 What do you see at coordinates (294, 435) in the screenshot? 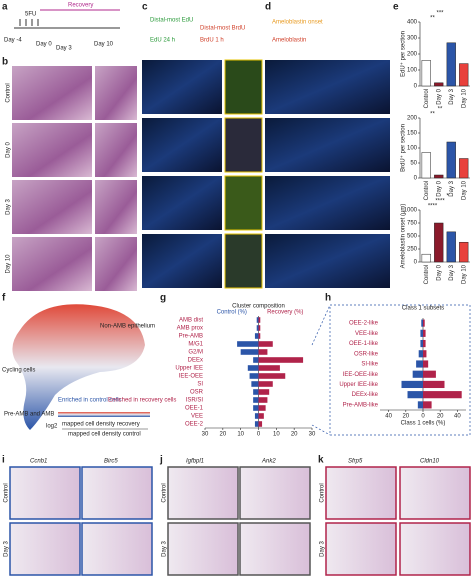
I see `x-tick-label: 20` at bounding box center [294, 435].